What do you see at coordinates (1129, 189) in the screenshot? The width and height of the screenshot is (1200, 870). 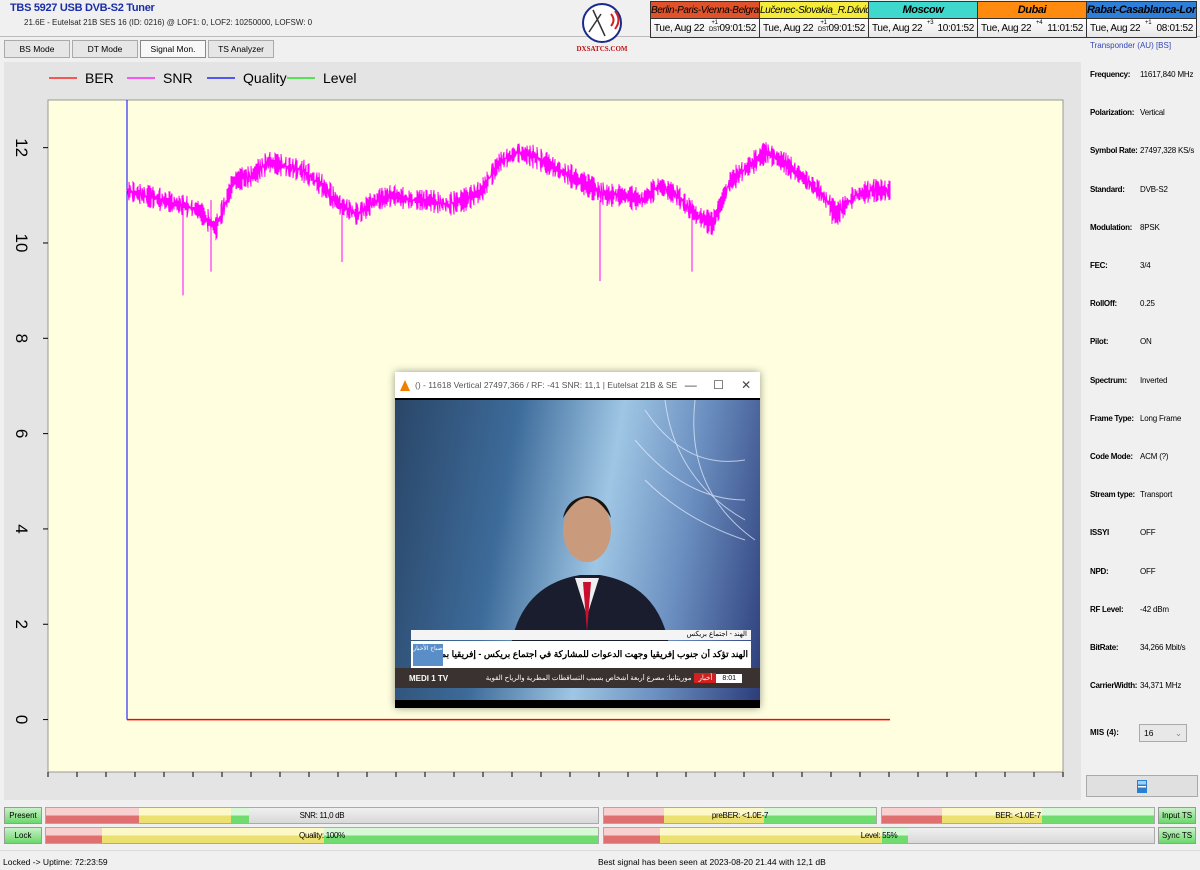 I see `transponder-row: Standard: DVB-S2` at bounding box center [1129, 189].